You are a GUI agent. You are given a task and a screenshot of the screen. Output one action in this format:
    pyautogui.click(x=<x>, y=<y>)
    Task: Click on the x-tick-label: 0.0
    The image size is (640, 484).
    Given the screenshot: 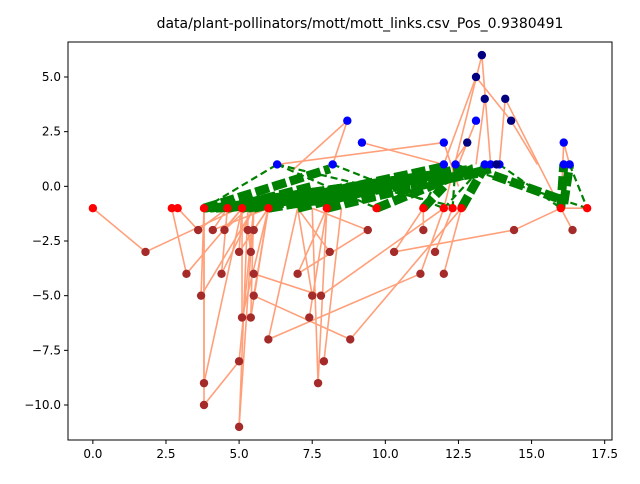 What is the action you would take?
    pyautogui.click(x=92, y=454)
    